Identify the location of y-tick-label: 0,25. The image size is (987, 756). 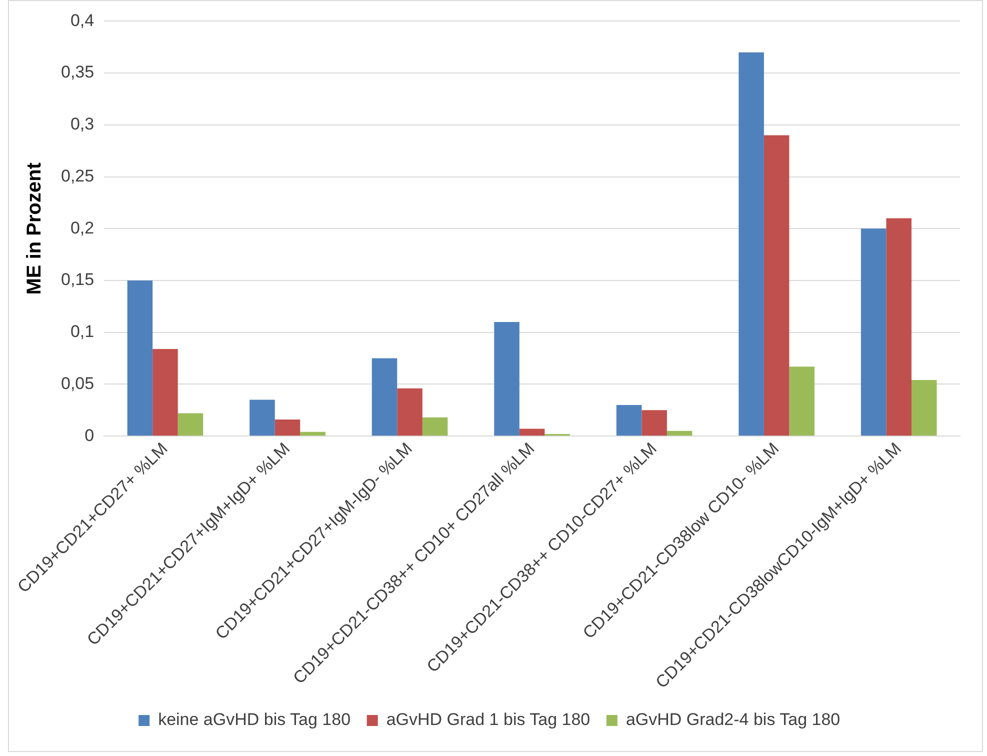
(77, 176).